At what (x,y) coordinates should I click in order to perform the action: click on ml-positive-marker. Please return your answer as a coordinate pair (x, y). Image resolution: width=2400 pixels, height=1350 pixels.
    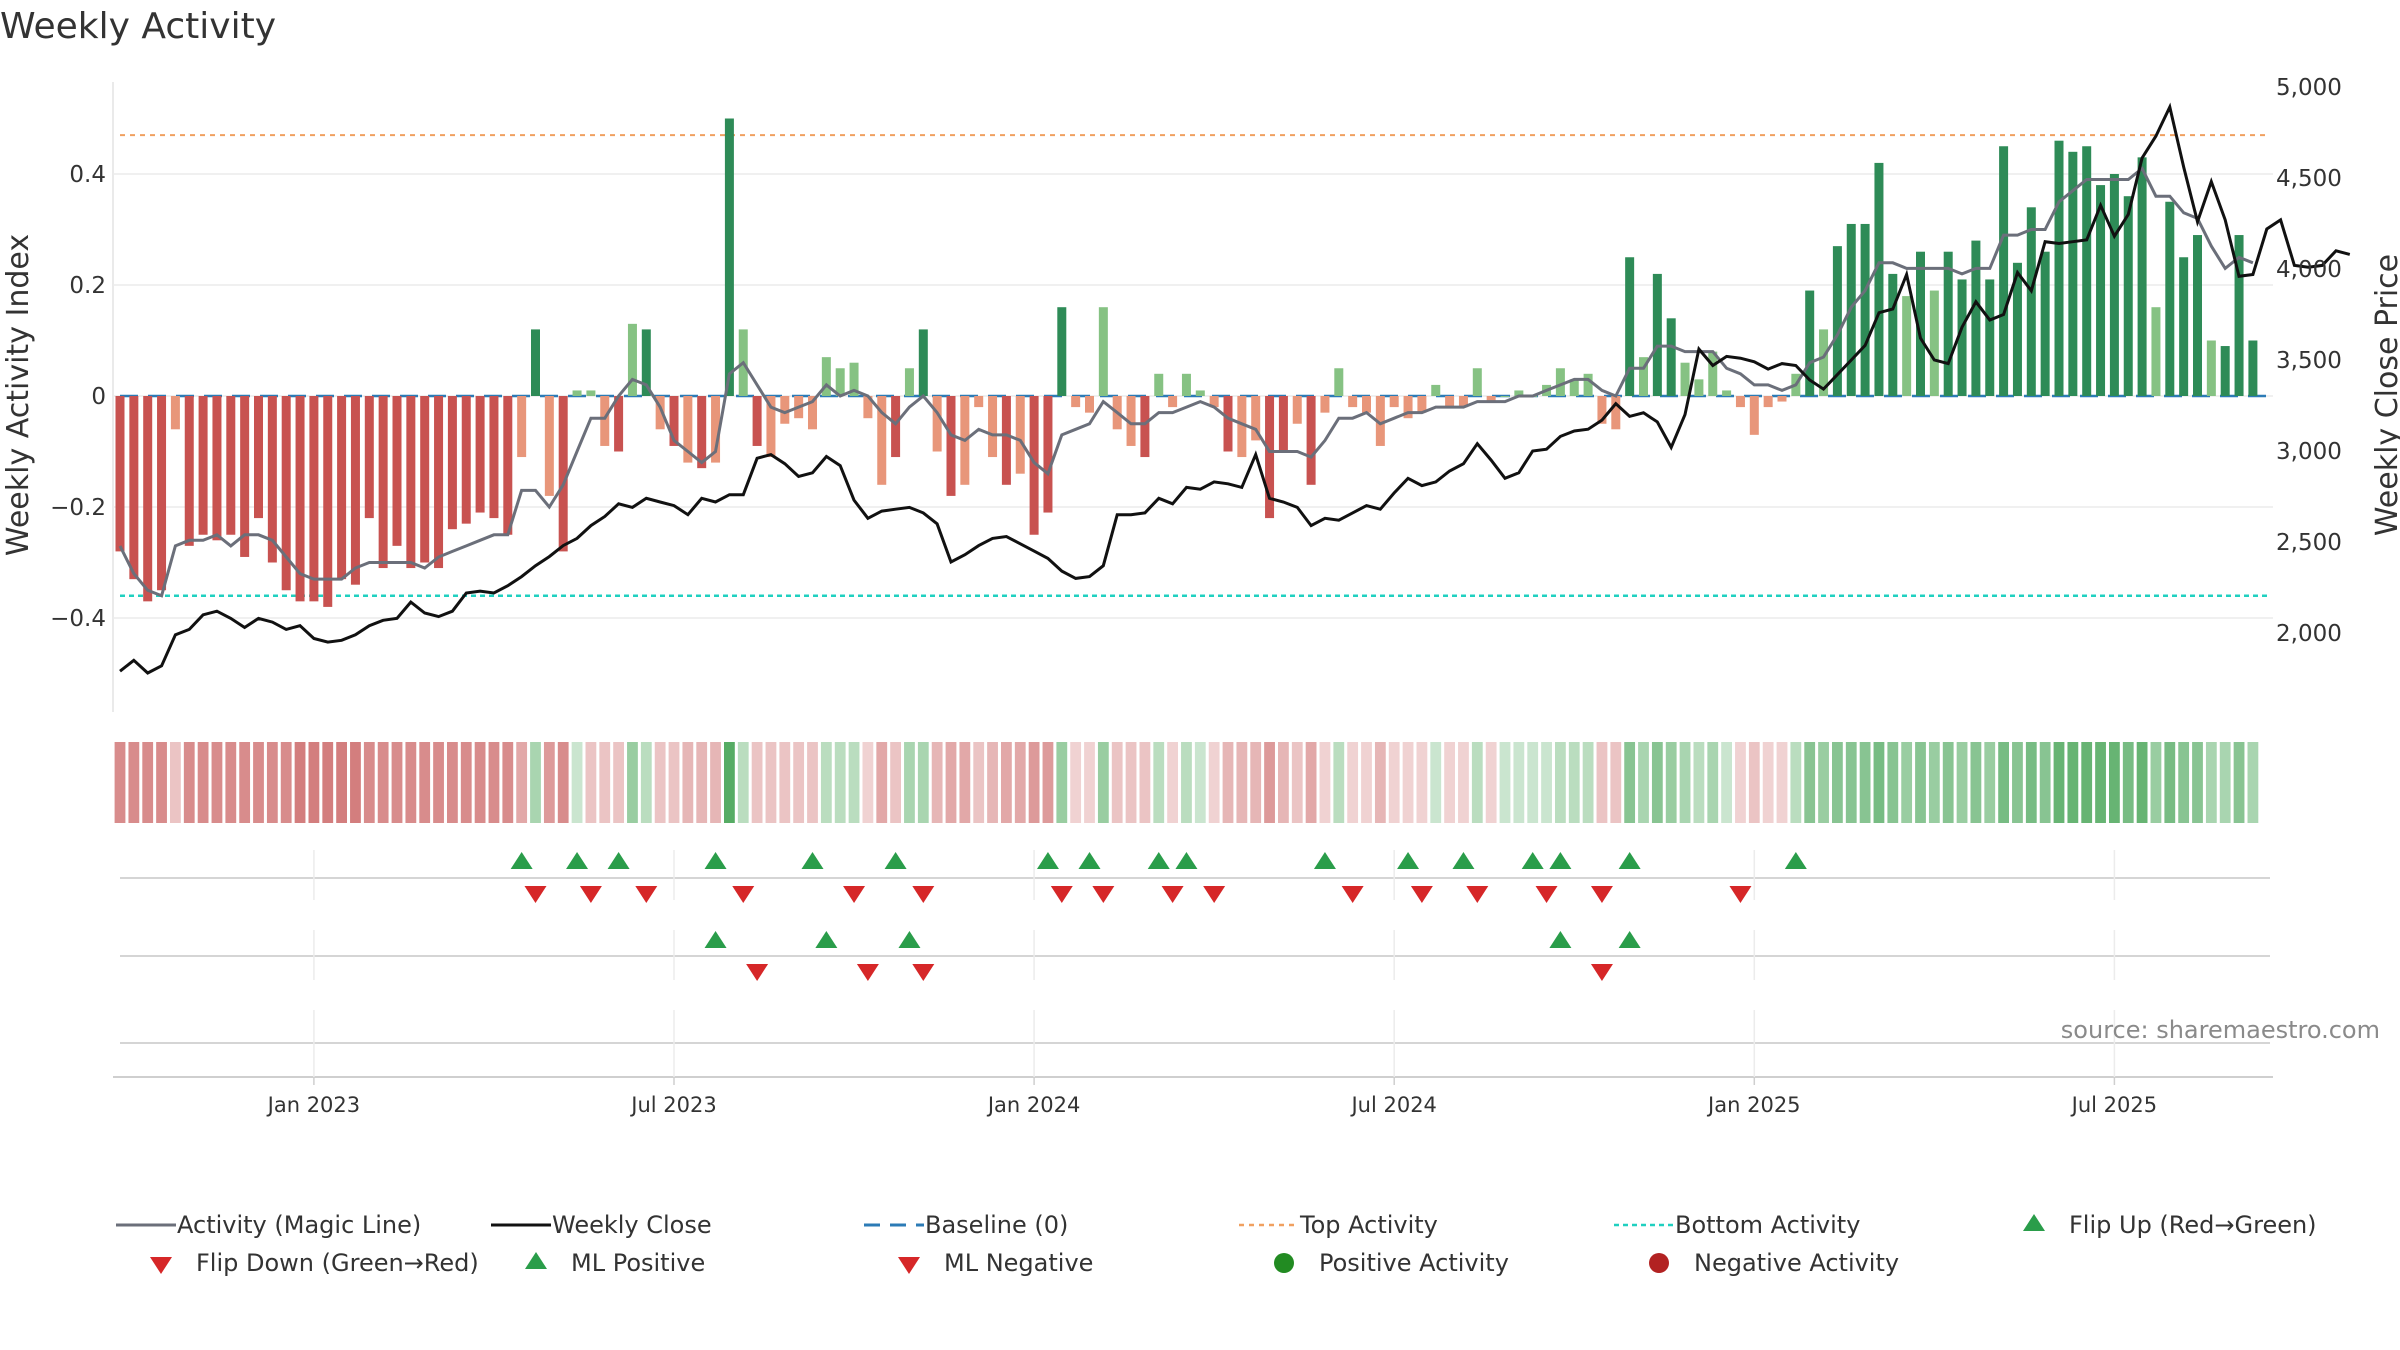
    Looking at the image, I should click on (826, 939).